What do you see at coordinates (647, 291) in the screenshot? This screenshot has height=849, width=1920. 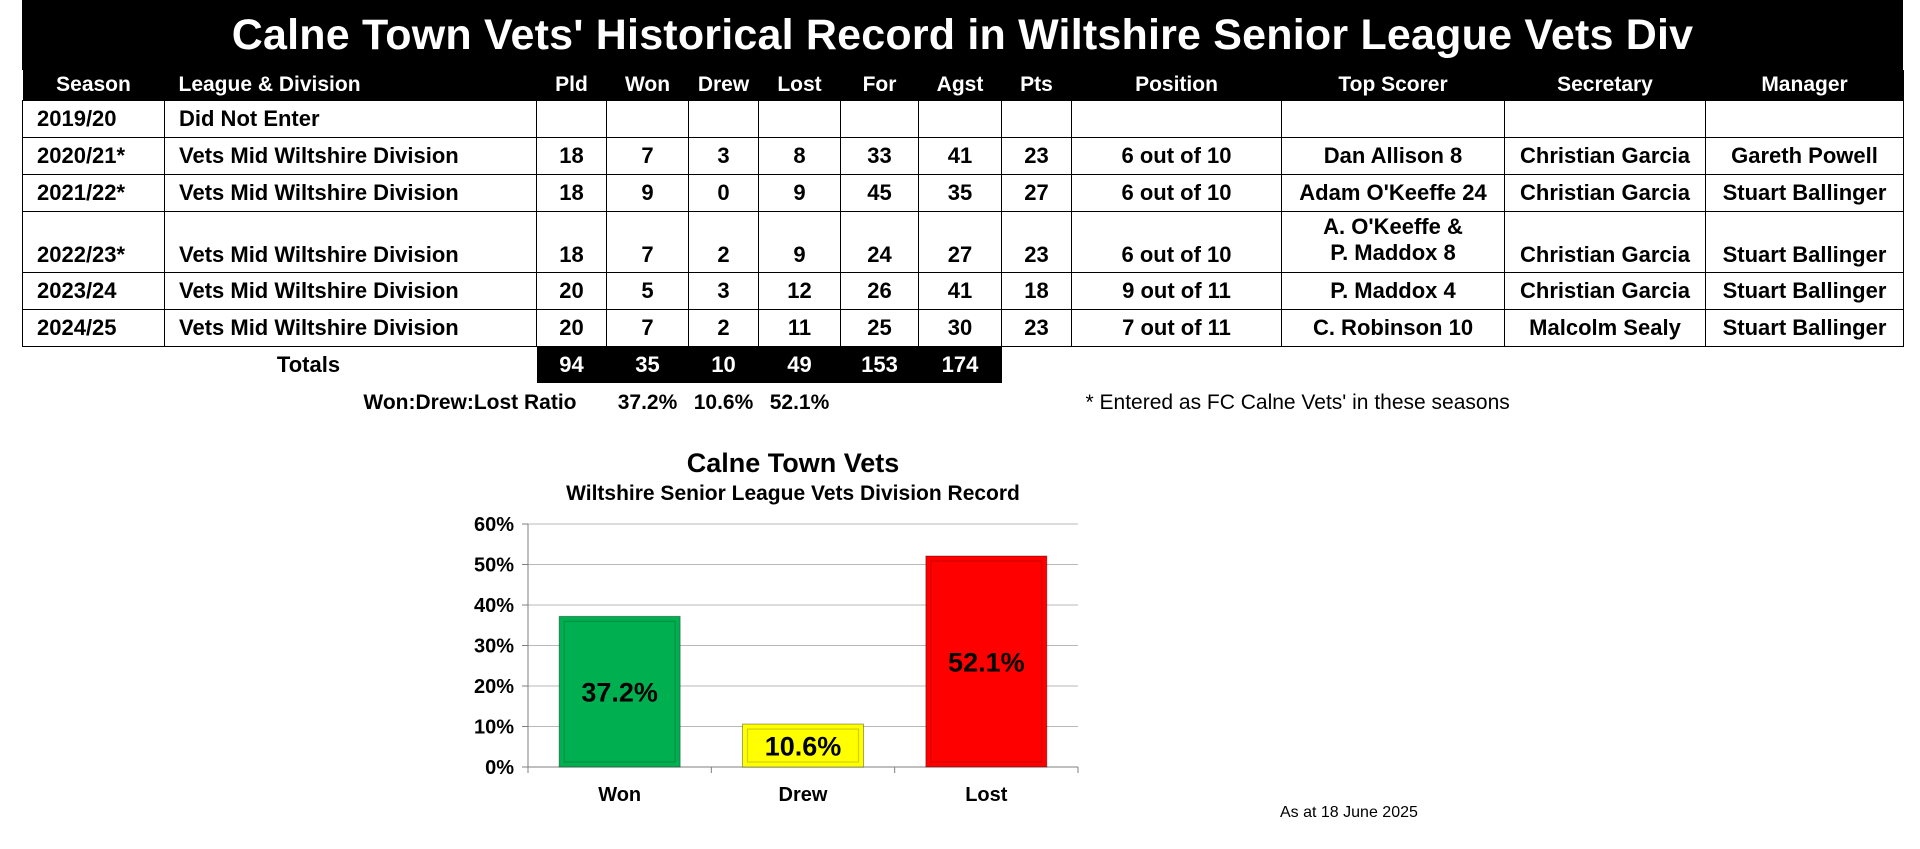 I see `won-cell: 5` at bounding box center [647, 291].